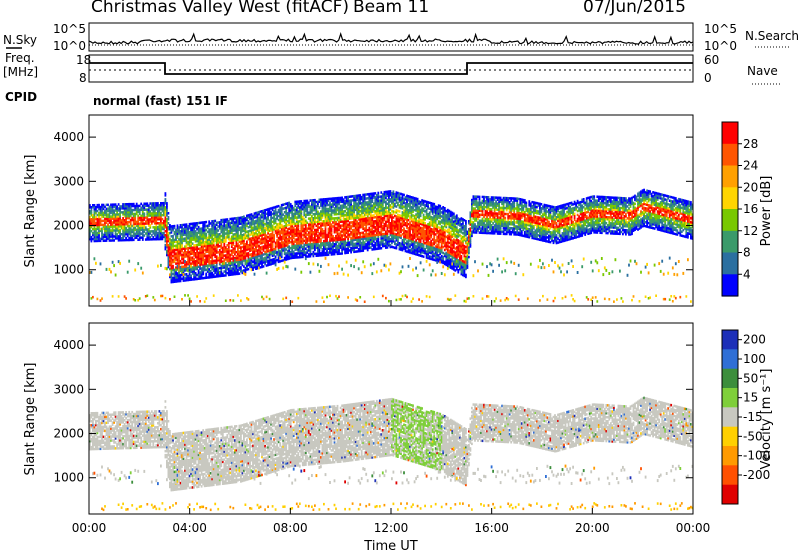  Describe the element at coordinates (750, 231) in the screenshot. I see `colorbar-tick: 12` at that location.